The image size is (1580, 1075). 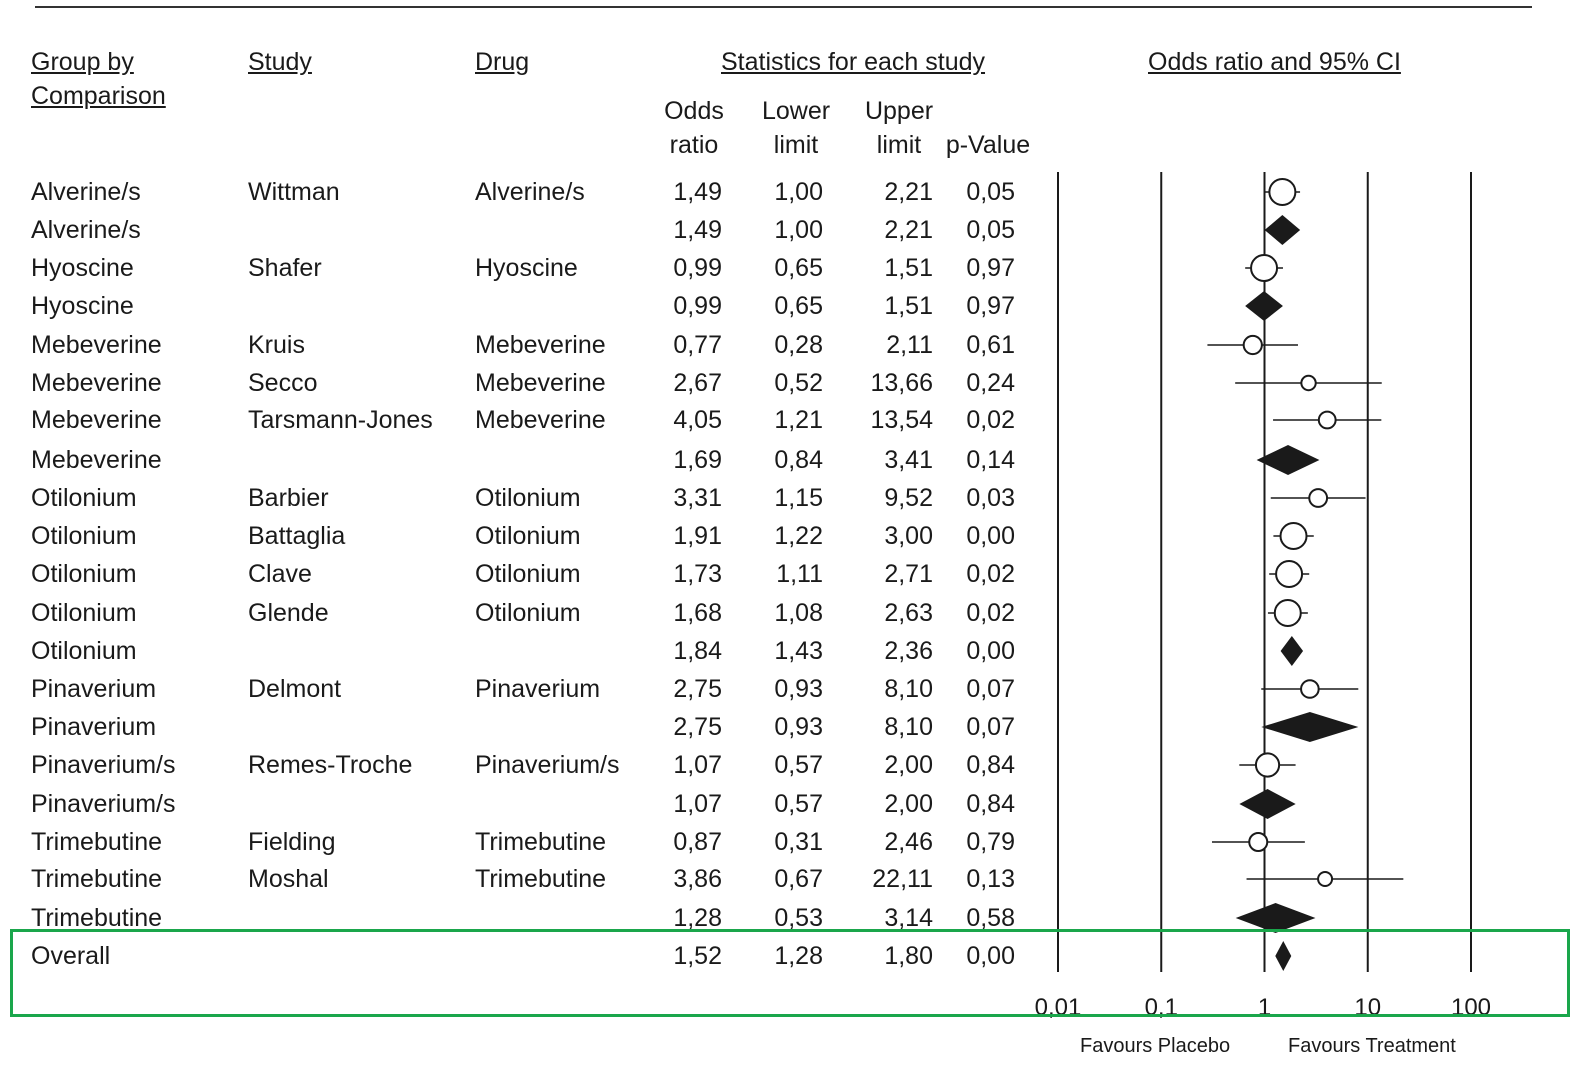 I want to click on cell-lower-limit: 0,53, so click(x=798, y=918).